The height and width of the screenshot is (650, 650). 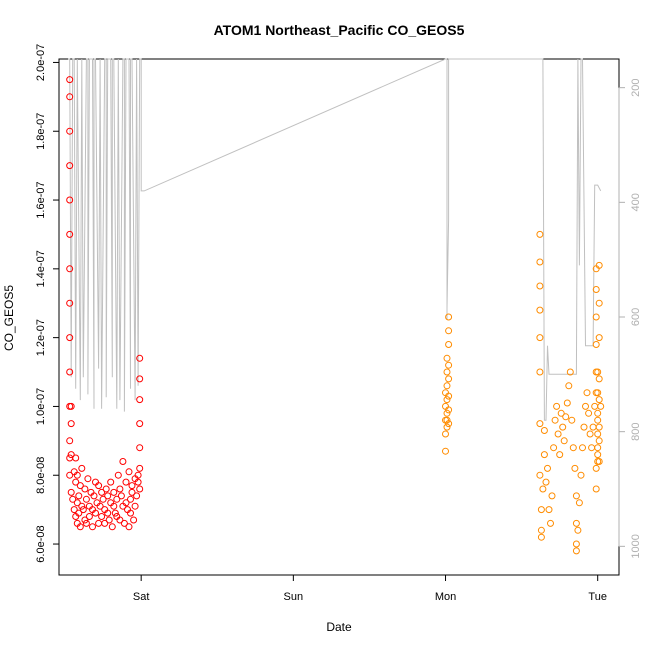 What do you see at coordinates (339, 30) in the screenshot?
I see `chart-title: ATOM1 Northeast_Pacific CO_GEOS5` at bounding box center [339, 30].